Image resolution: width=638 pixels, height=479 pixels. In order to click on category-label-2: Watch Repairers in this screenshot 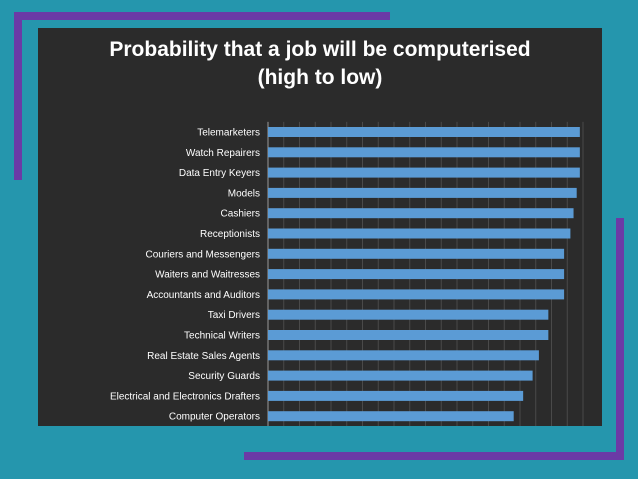, I will do `click(223, 153)`.